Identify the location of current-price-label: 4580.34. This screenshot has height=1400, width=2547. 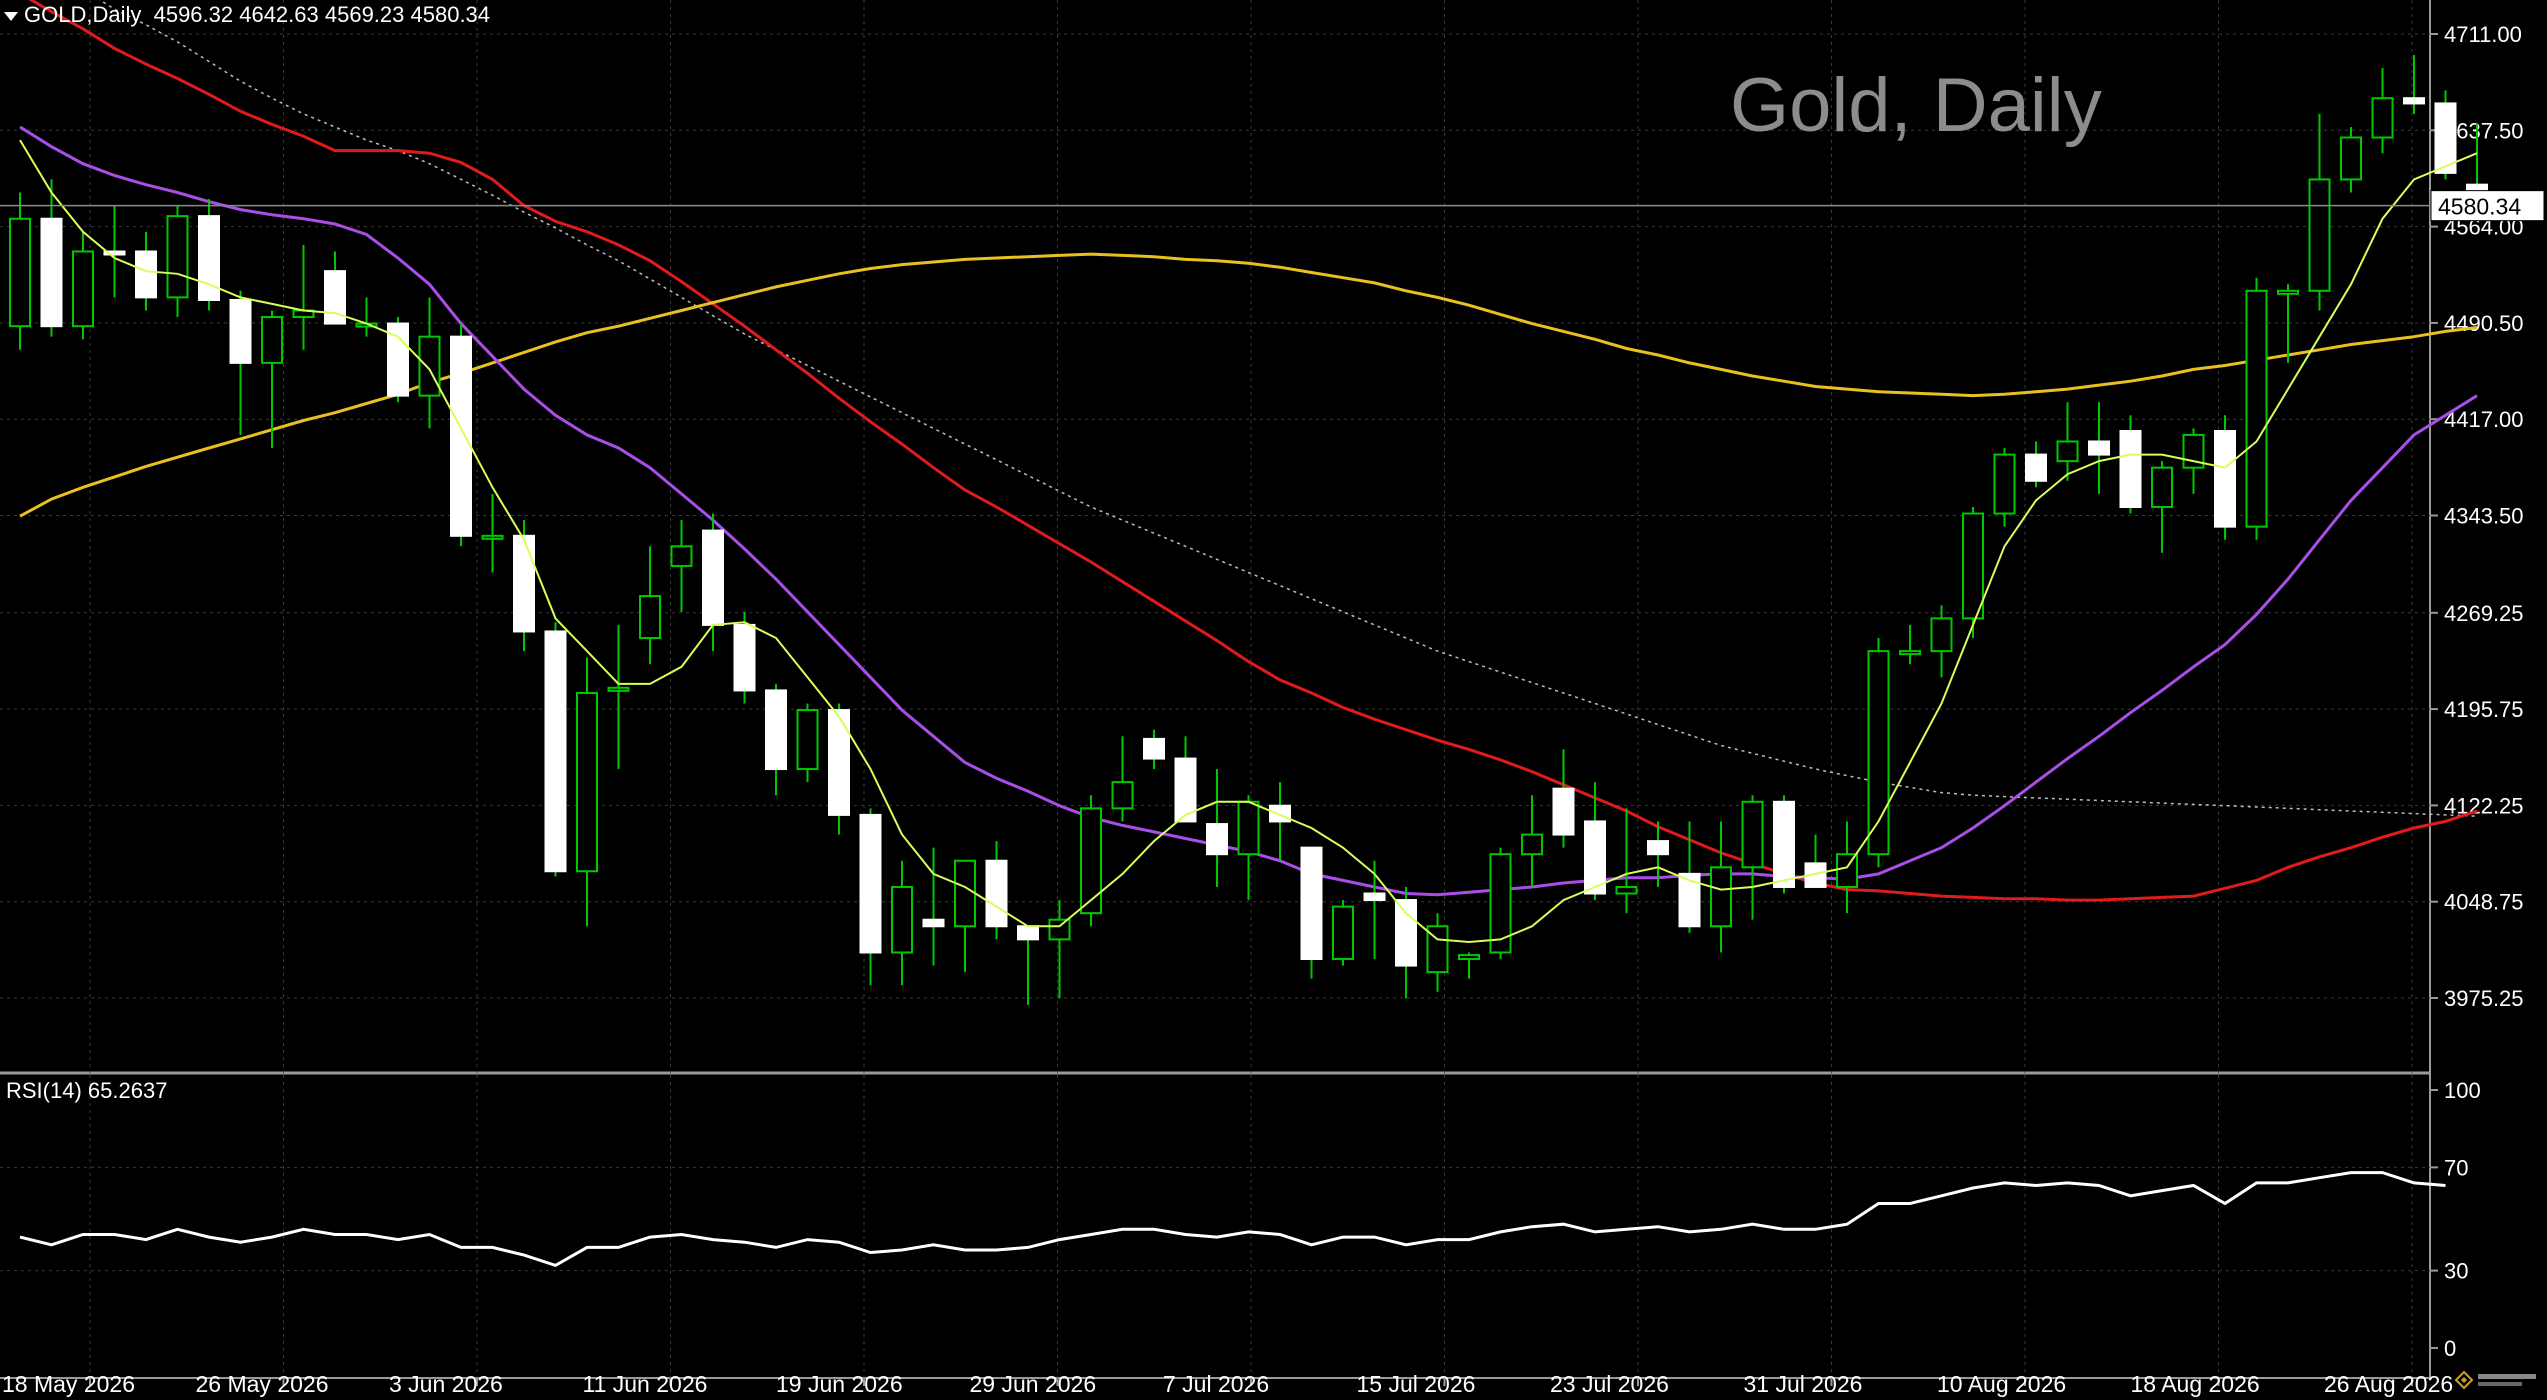
(2479, 207).